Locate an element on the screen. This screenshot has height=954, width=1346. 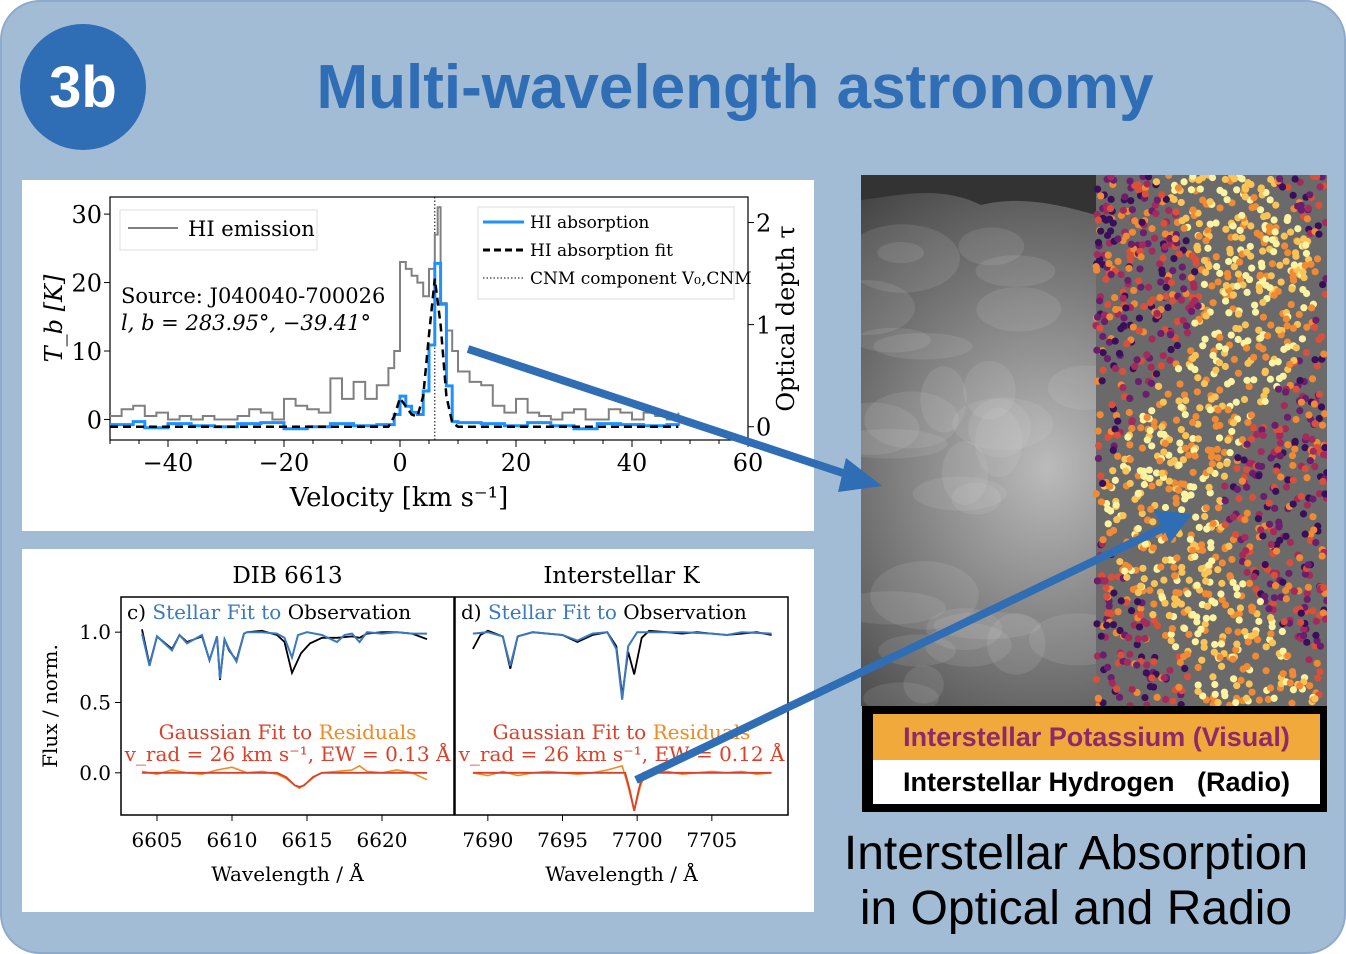
y-tick-label: 10 is located at coordinates (86, 352).